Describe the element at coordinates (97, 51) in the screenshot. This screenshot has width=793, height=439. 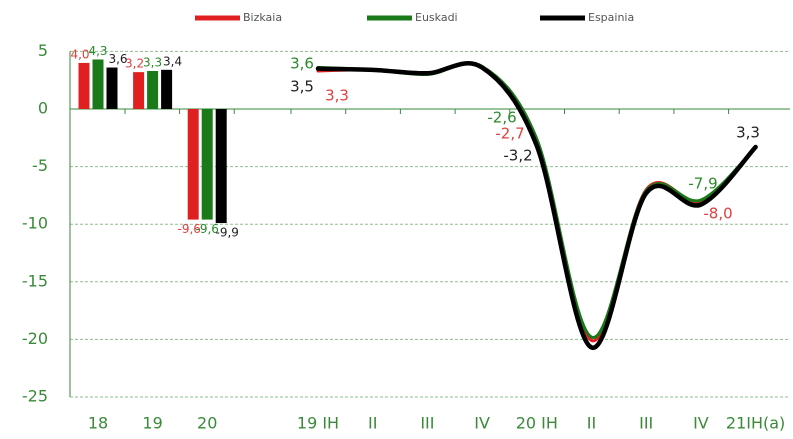
I see `bar-value-label: 4,3` at that location.